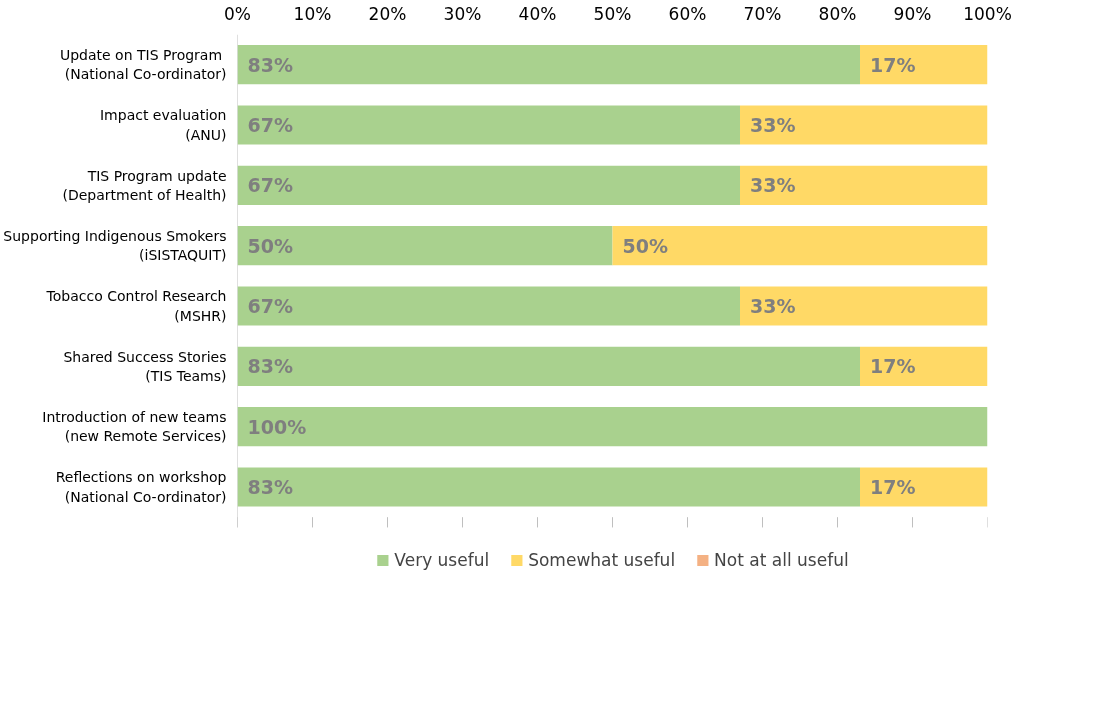 Image resolution: width=1102 pixels, height=716 pixels. I want to click on legend-label: Somewhat useful, so click(602, 560).